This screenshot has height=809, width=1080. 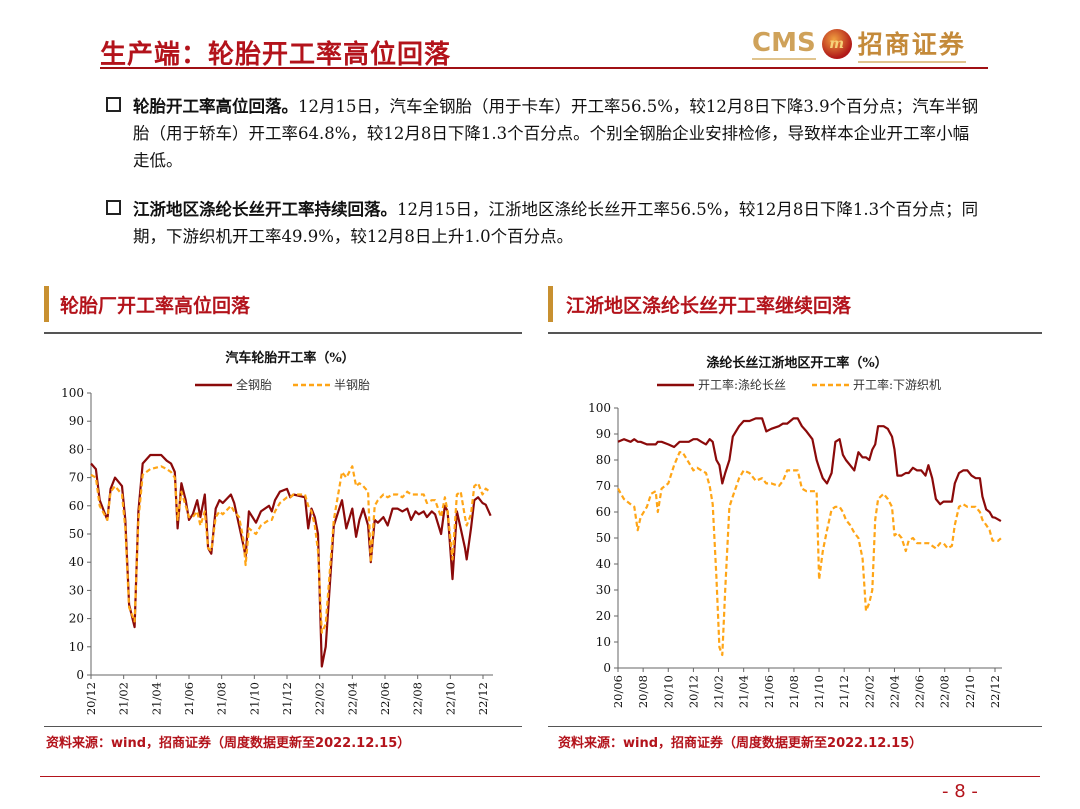 What do you see at coordinates (960, 791) in the screenshot?
I see `page-number: - 8 -` at bounding box center [960, 791].